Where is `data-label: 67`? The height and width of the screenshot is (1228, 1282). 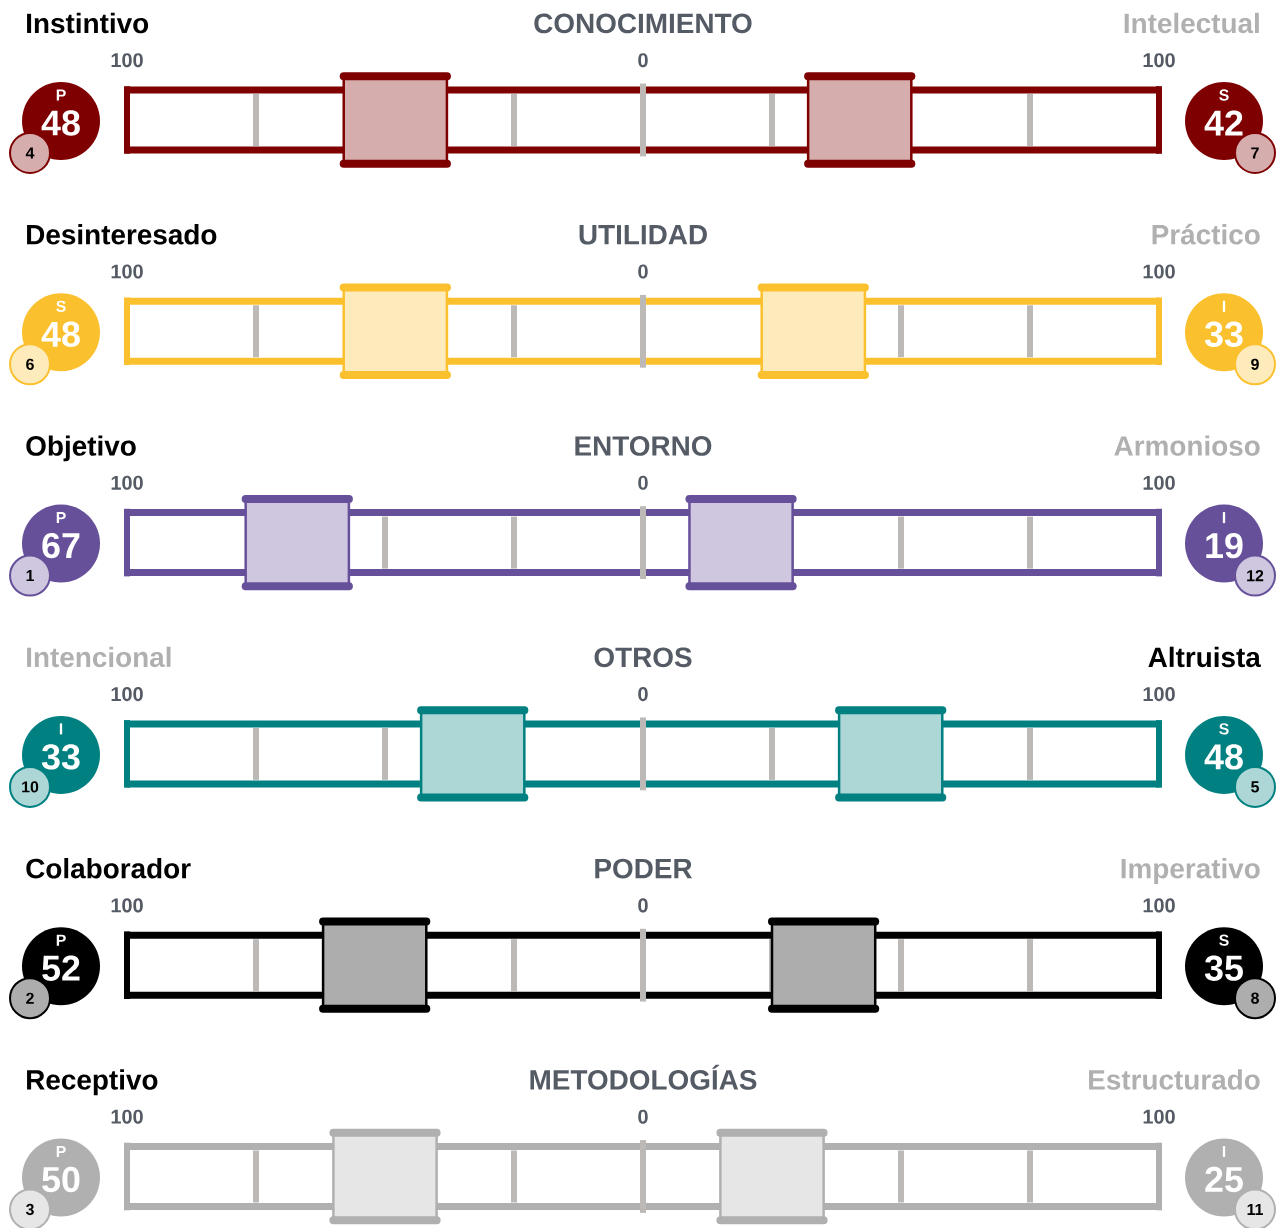 data-label: 67 is located at coordinates (61, 545).